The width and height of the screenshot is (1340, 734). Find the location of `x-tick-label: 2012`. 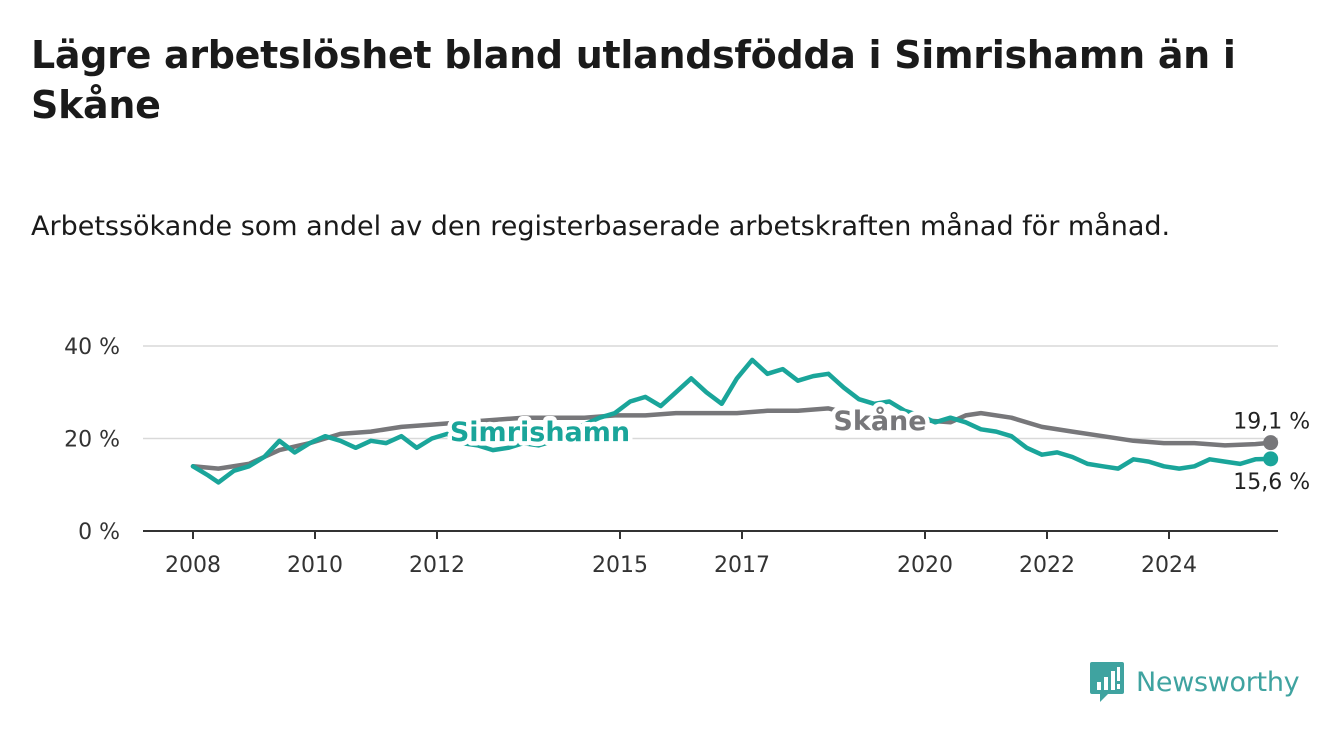

x-tick-label: 2012 is located at coordinates (437, 565).